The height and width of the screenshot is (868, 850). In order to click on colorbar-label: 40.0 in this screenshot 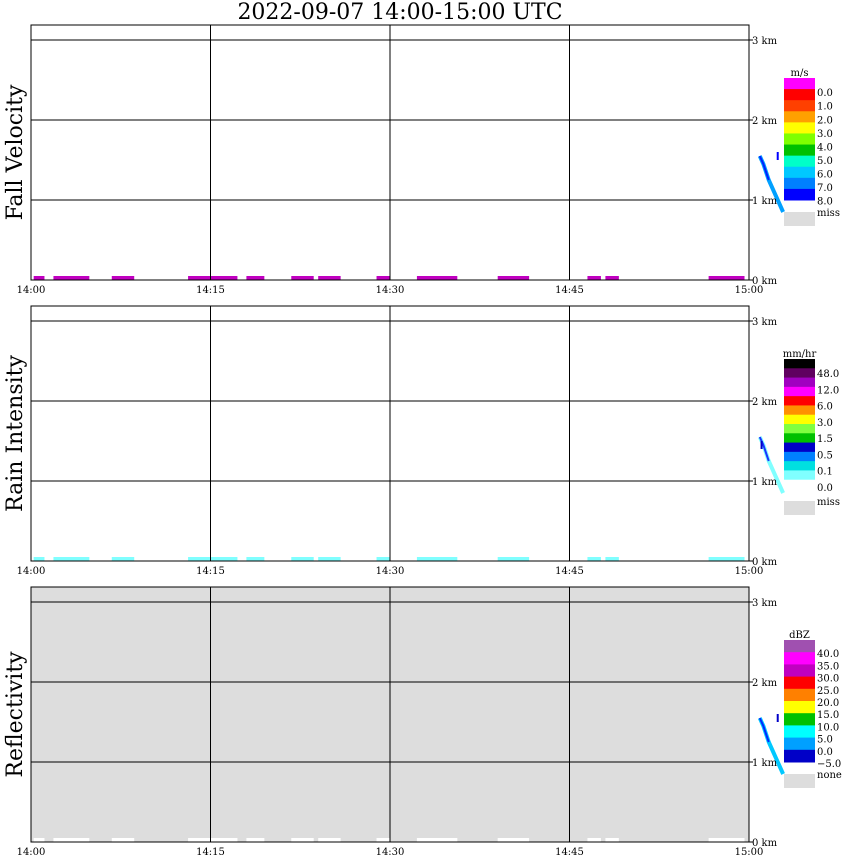, I will do `click(828, 654)`.